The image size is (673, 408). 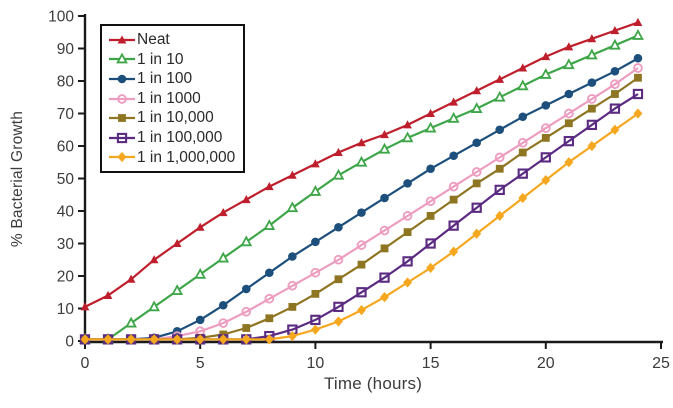 What do you see at coordinates (171, 99) in the screenshot?
I see `legend-item: 1 in 1000` at bounding box center [171, 99].